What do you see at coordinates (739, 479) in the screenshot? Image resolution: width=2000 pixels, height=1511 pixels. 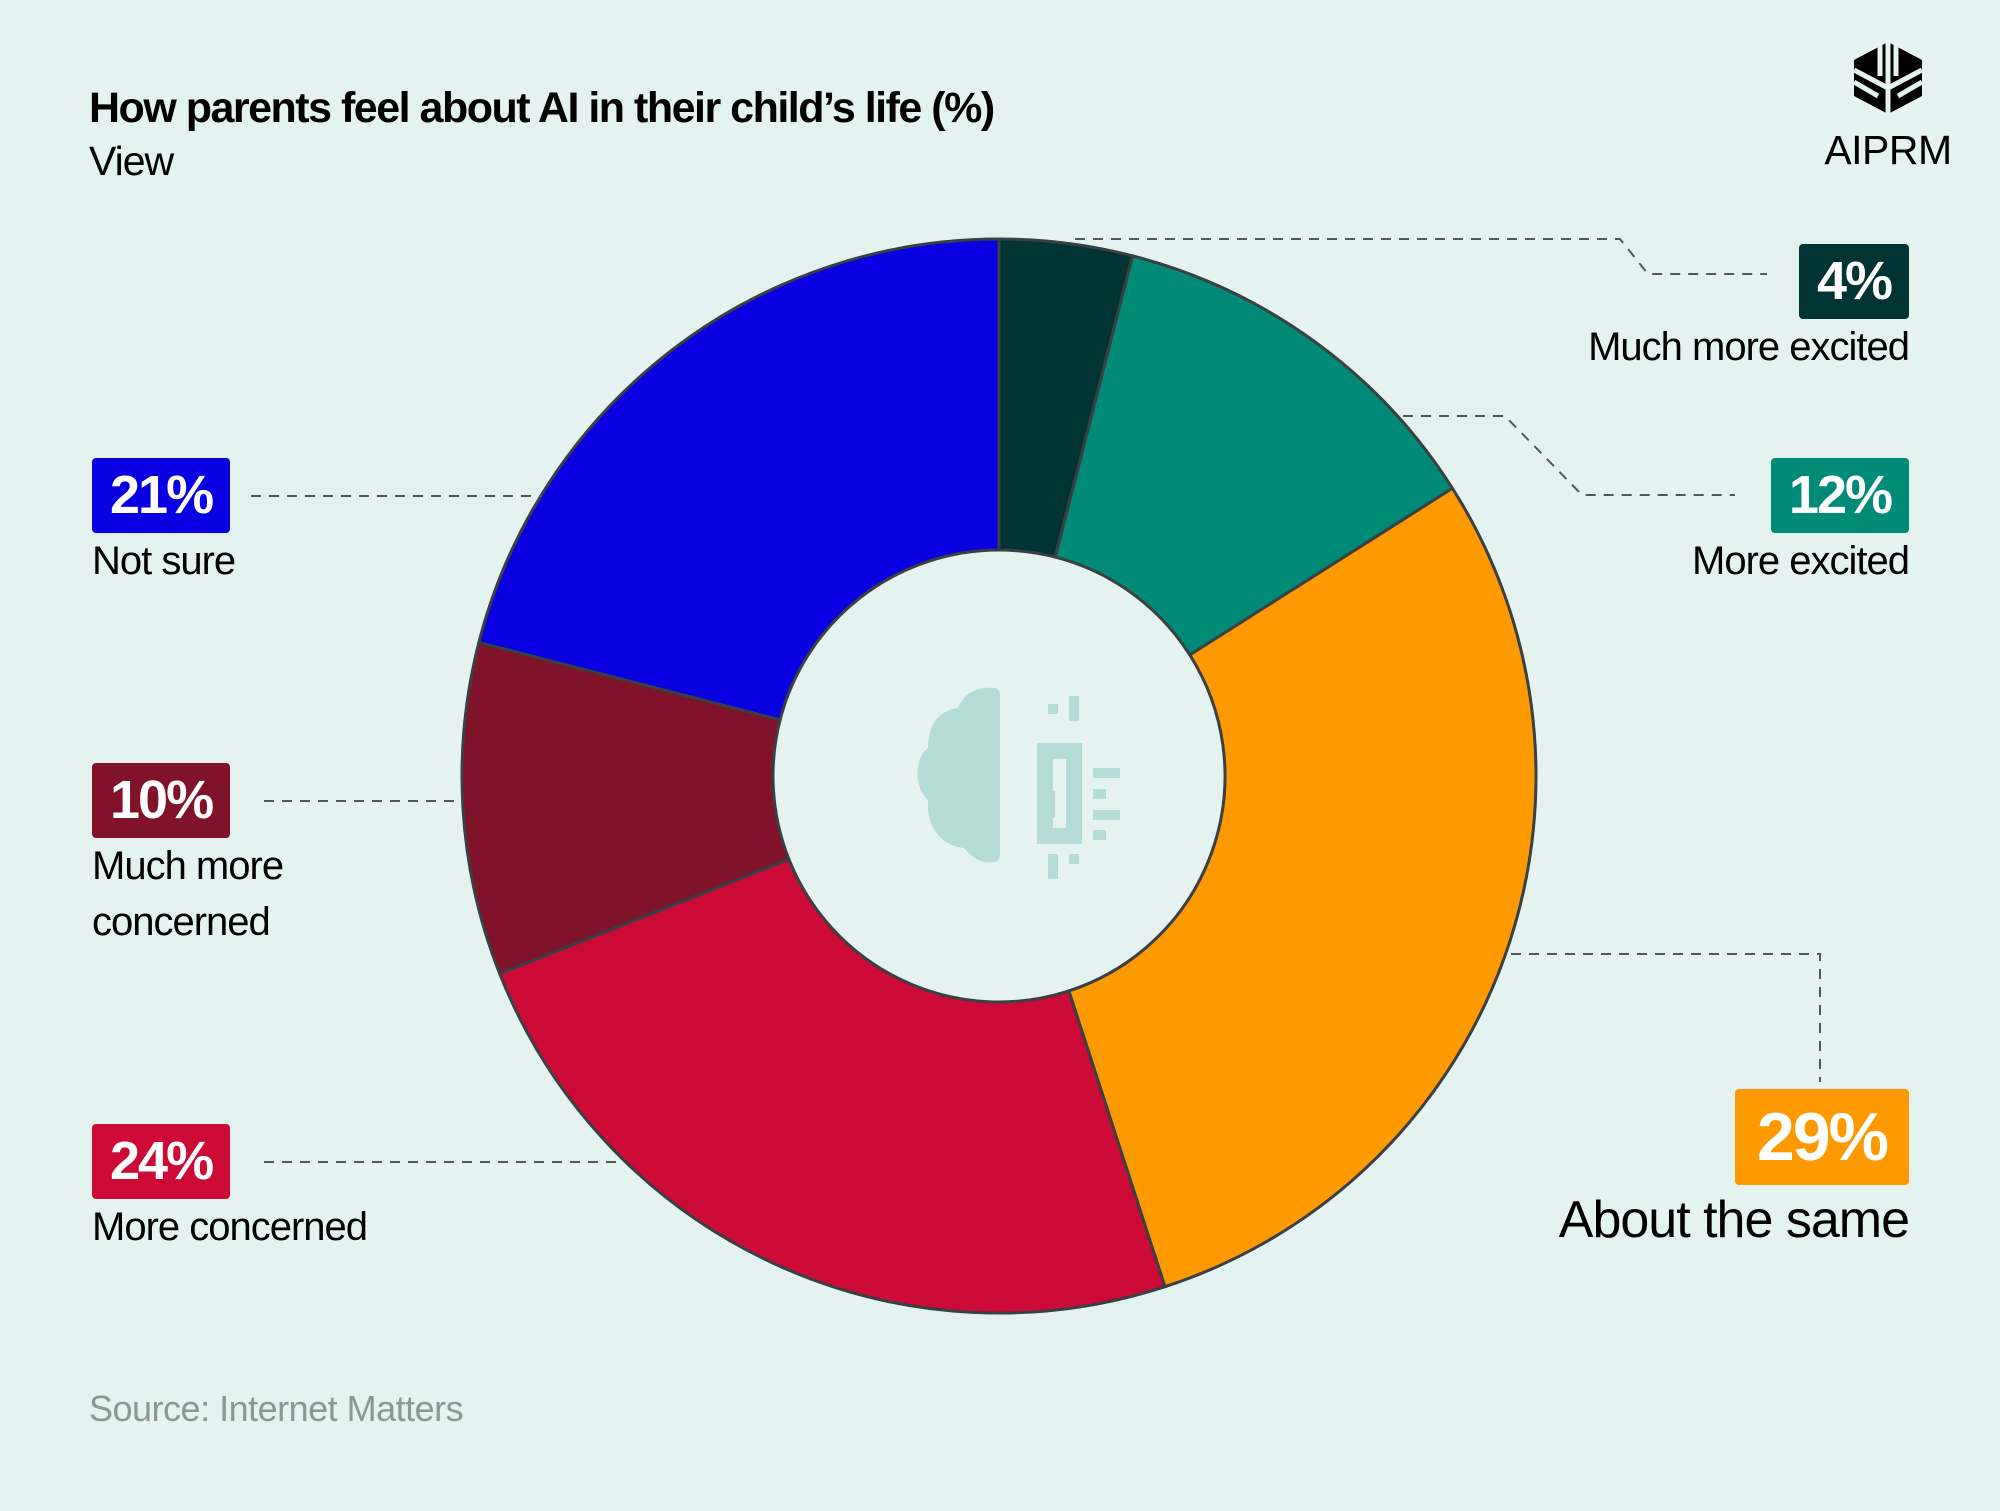 I see `slice-not-sure` at bounding box center [739, 479].